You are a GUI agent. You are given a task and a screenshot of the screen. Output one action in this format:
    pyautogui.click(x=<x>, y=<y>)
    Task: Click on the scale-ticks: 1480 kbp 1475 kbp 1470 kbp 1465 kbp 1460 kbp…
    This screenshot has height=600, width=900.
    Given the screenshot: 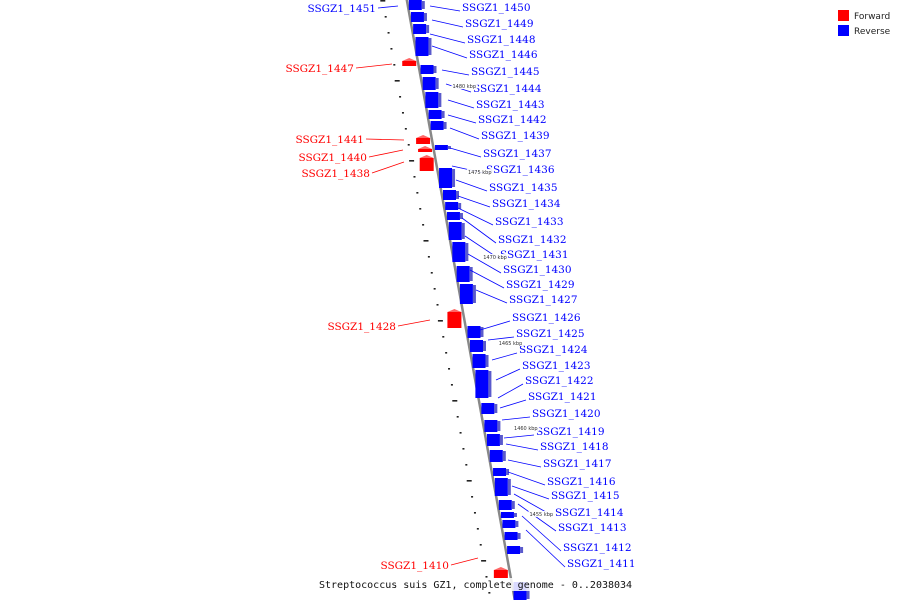 What is the action you would take?
    pyautogui.click(x=503, y=300)
    